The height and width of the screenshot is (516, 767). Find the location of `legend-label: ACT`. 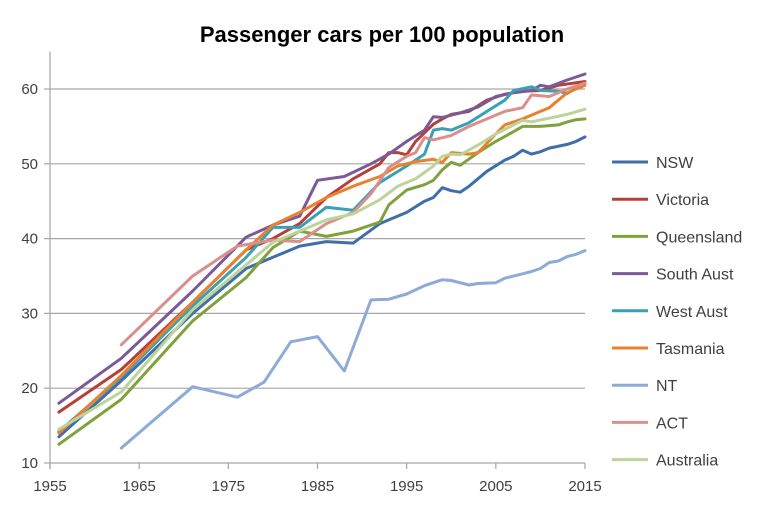

legend-label: ACT is located at coordinates (672, 423).